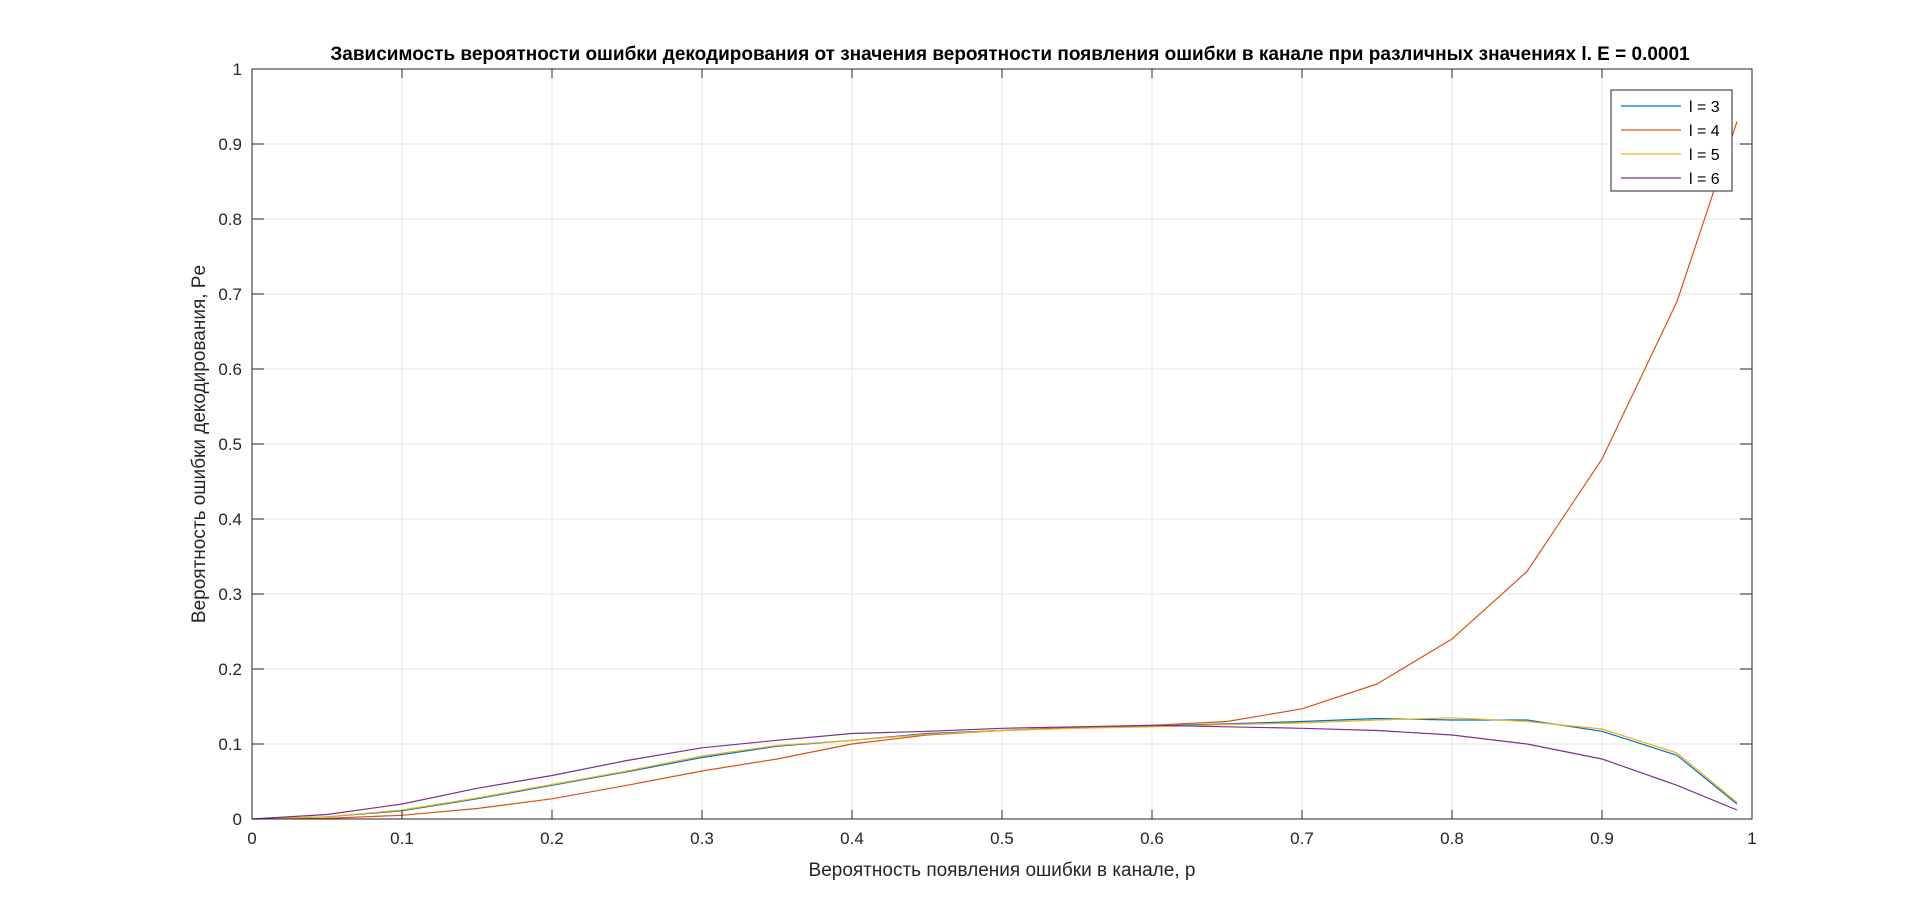 Image resolution: width=1920 pixels, height=911 pixels. What do you see at coordinates (237, 69) in the screenshot?
I see `y-tick-label: 1` at bounding box center [237, 69].